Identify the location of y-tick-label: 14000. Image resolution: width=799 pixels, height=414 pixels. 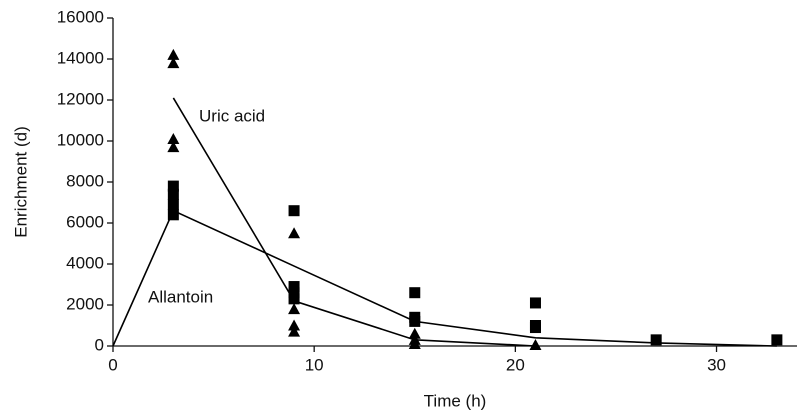
(80, 57).